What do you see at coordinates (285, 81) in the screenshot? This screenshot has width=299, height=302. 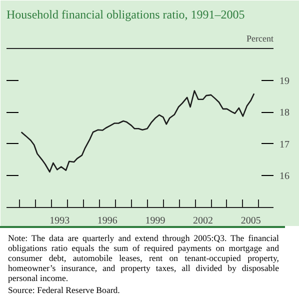 I see `y-tick-label: 19` at bounding box center [285, 81].